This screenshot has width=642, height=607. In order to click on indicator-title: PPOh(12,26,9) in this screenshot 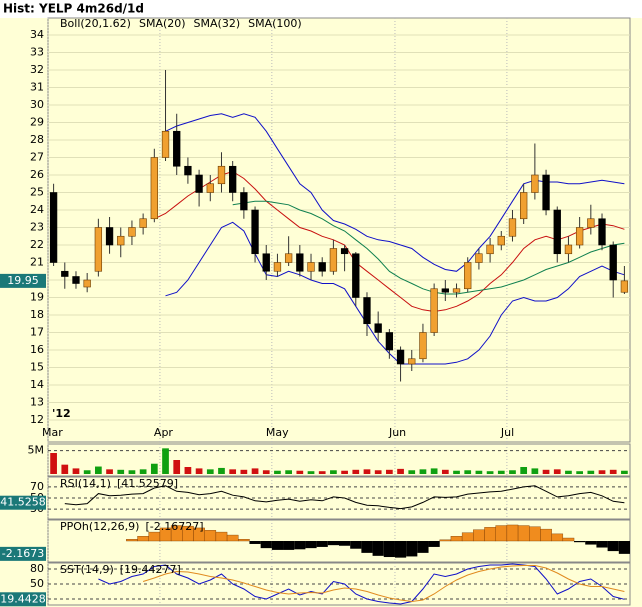, I will do `click(99, 526)`.